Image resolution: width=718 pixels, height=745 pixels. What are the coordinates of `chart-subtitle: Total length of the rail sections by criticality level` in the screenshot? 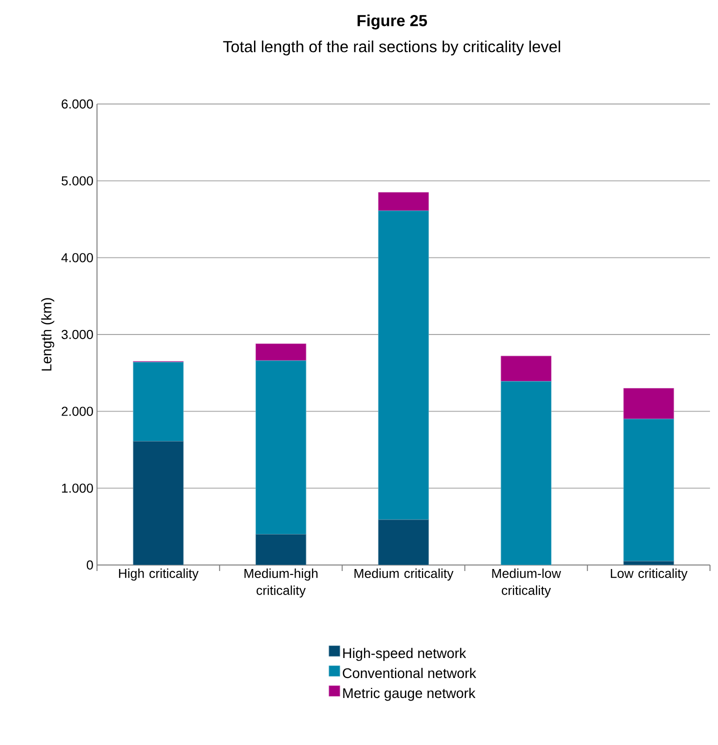 It's located at (391, 48).